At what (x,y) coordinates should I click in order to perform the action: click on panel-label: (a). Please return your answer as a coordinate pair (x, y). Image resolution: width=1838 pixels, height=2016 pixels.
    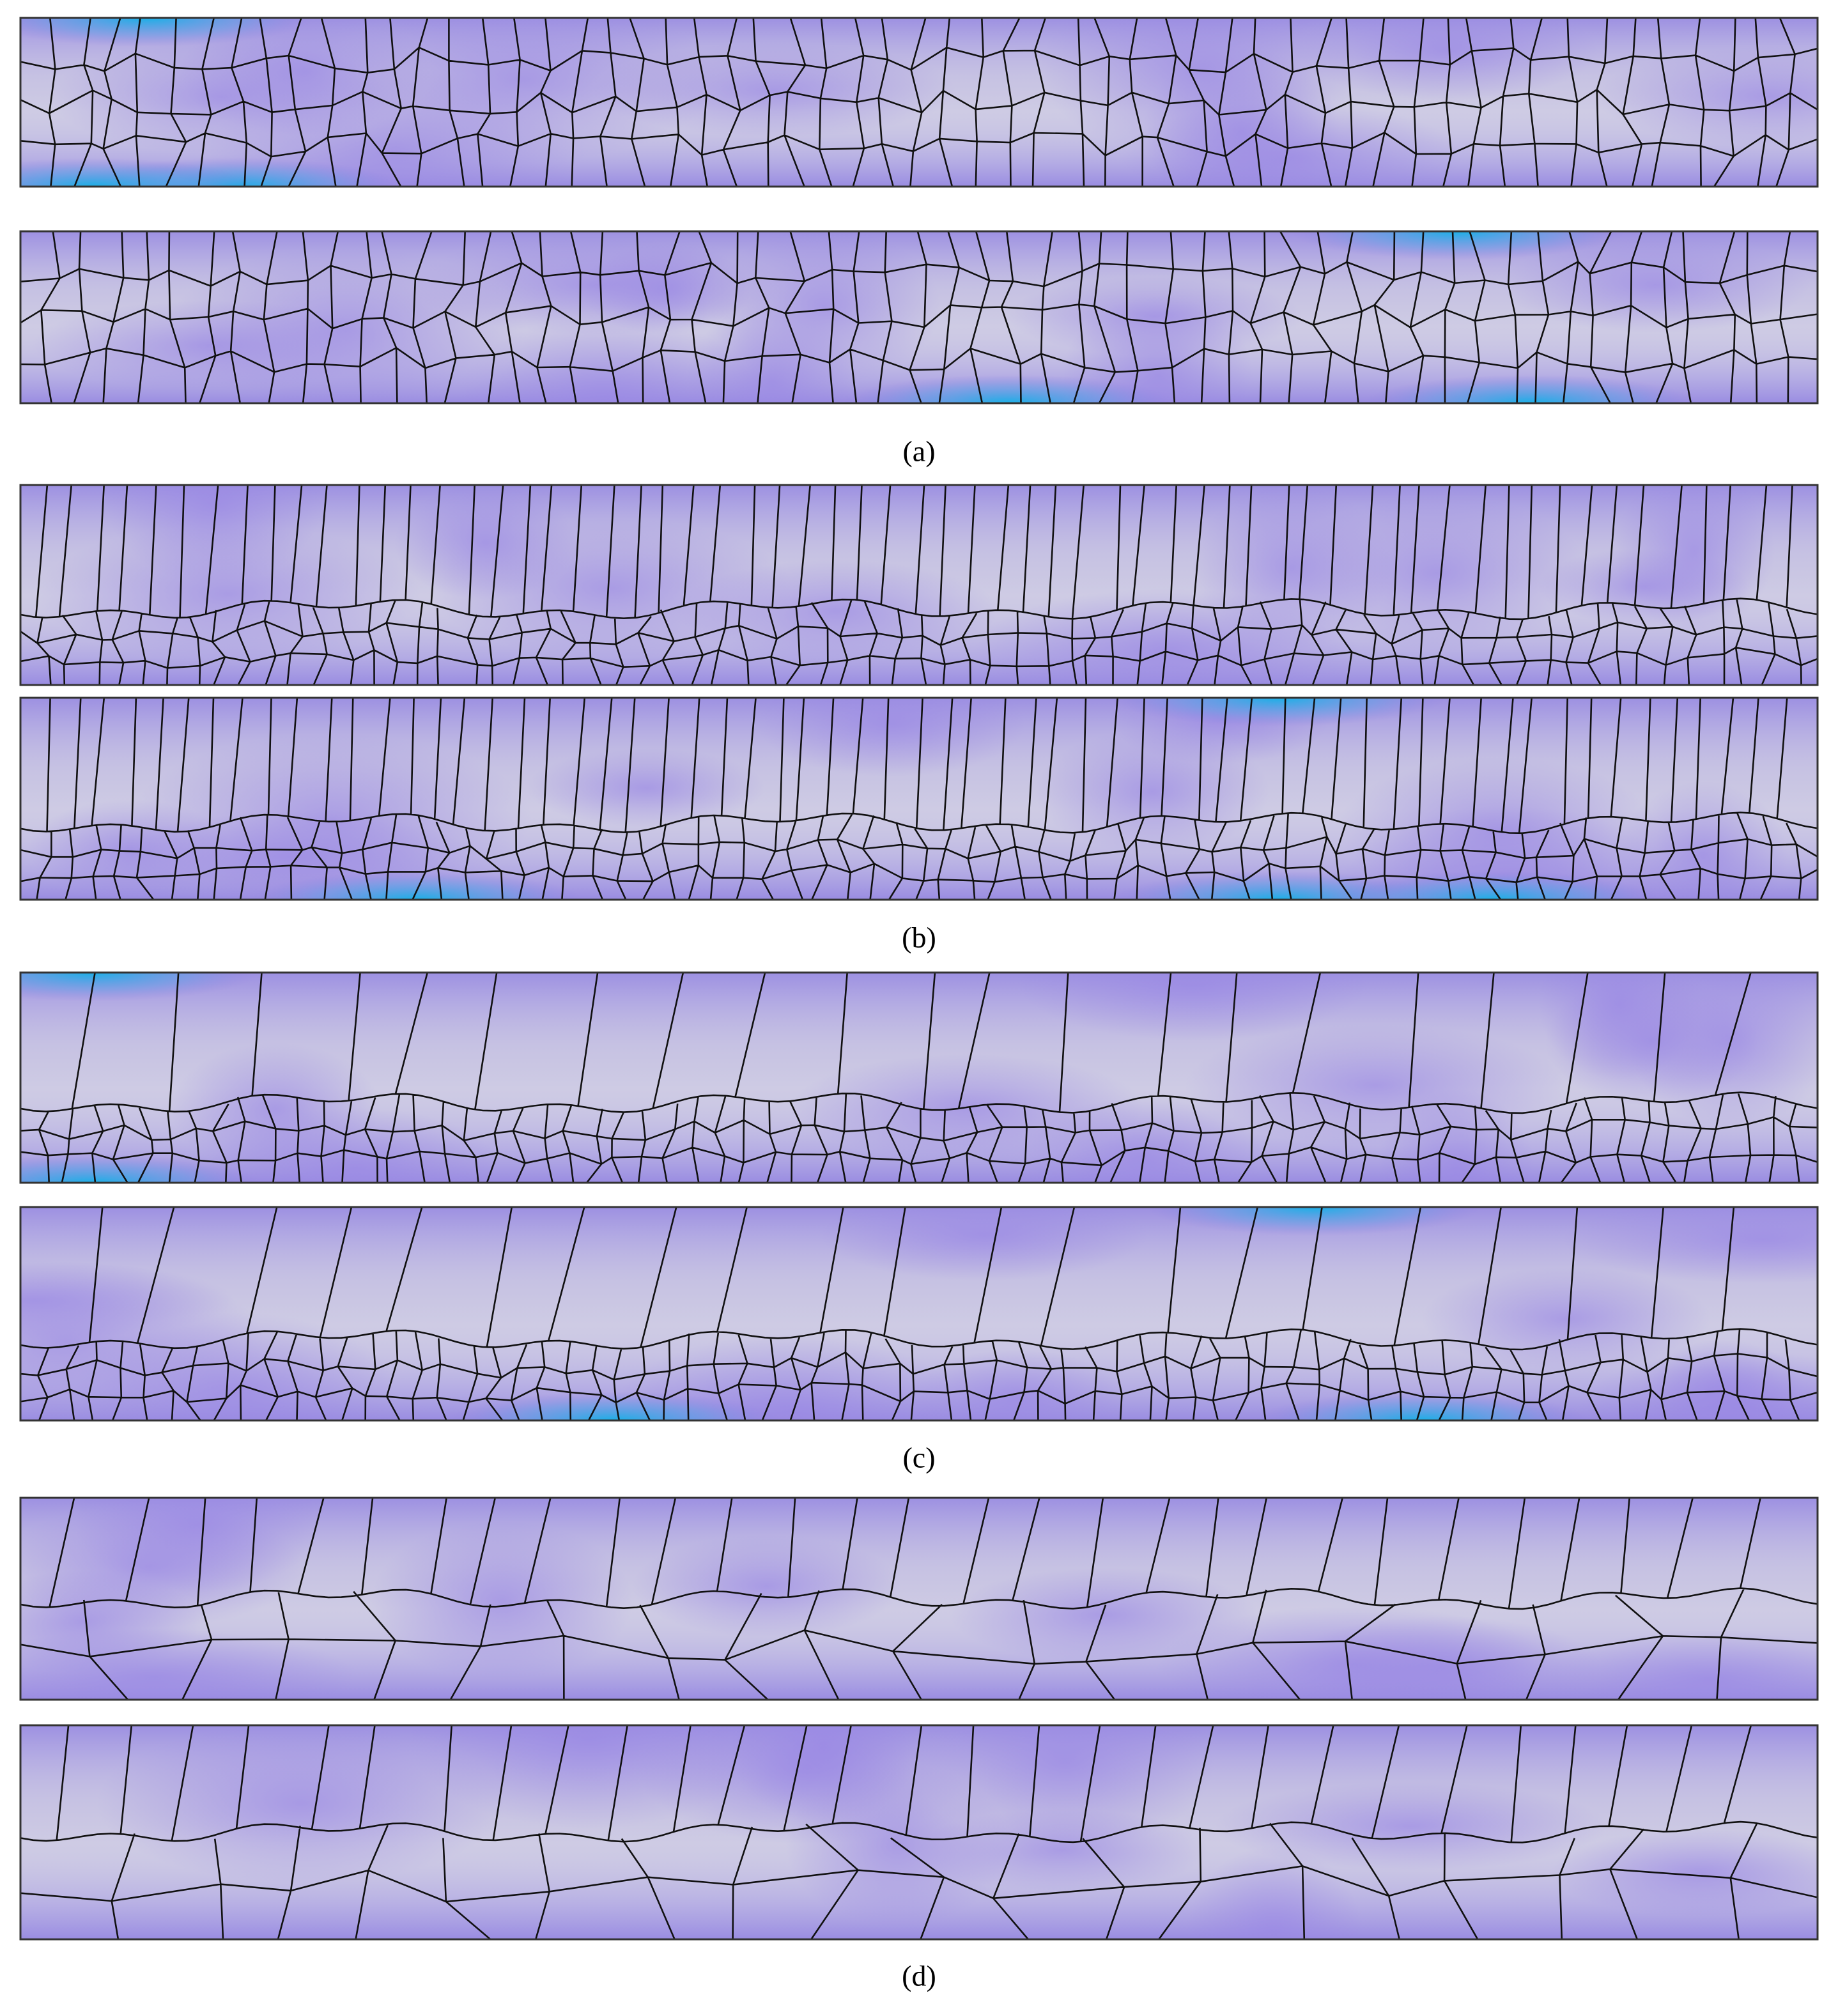
    Looking at the image, I should click on (918, 452).